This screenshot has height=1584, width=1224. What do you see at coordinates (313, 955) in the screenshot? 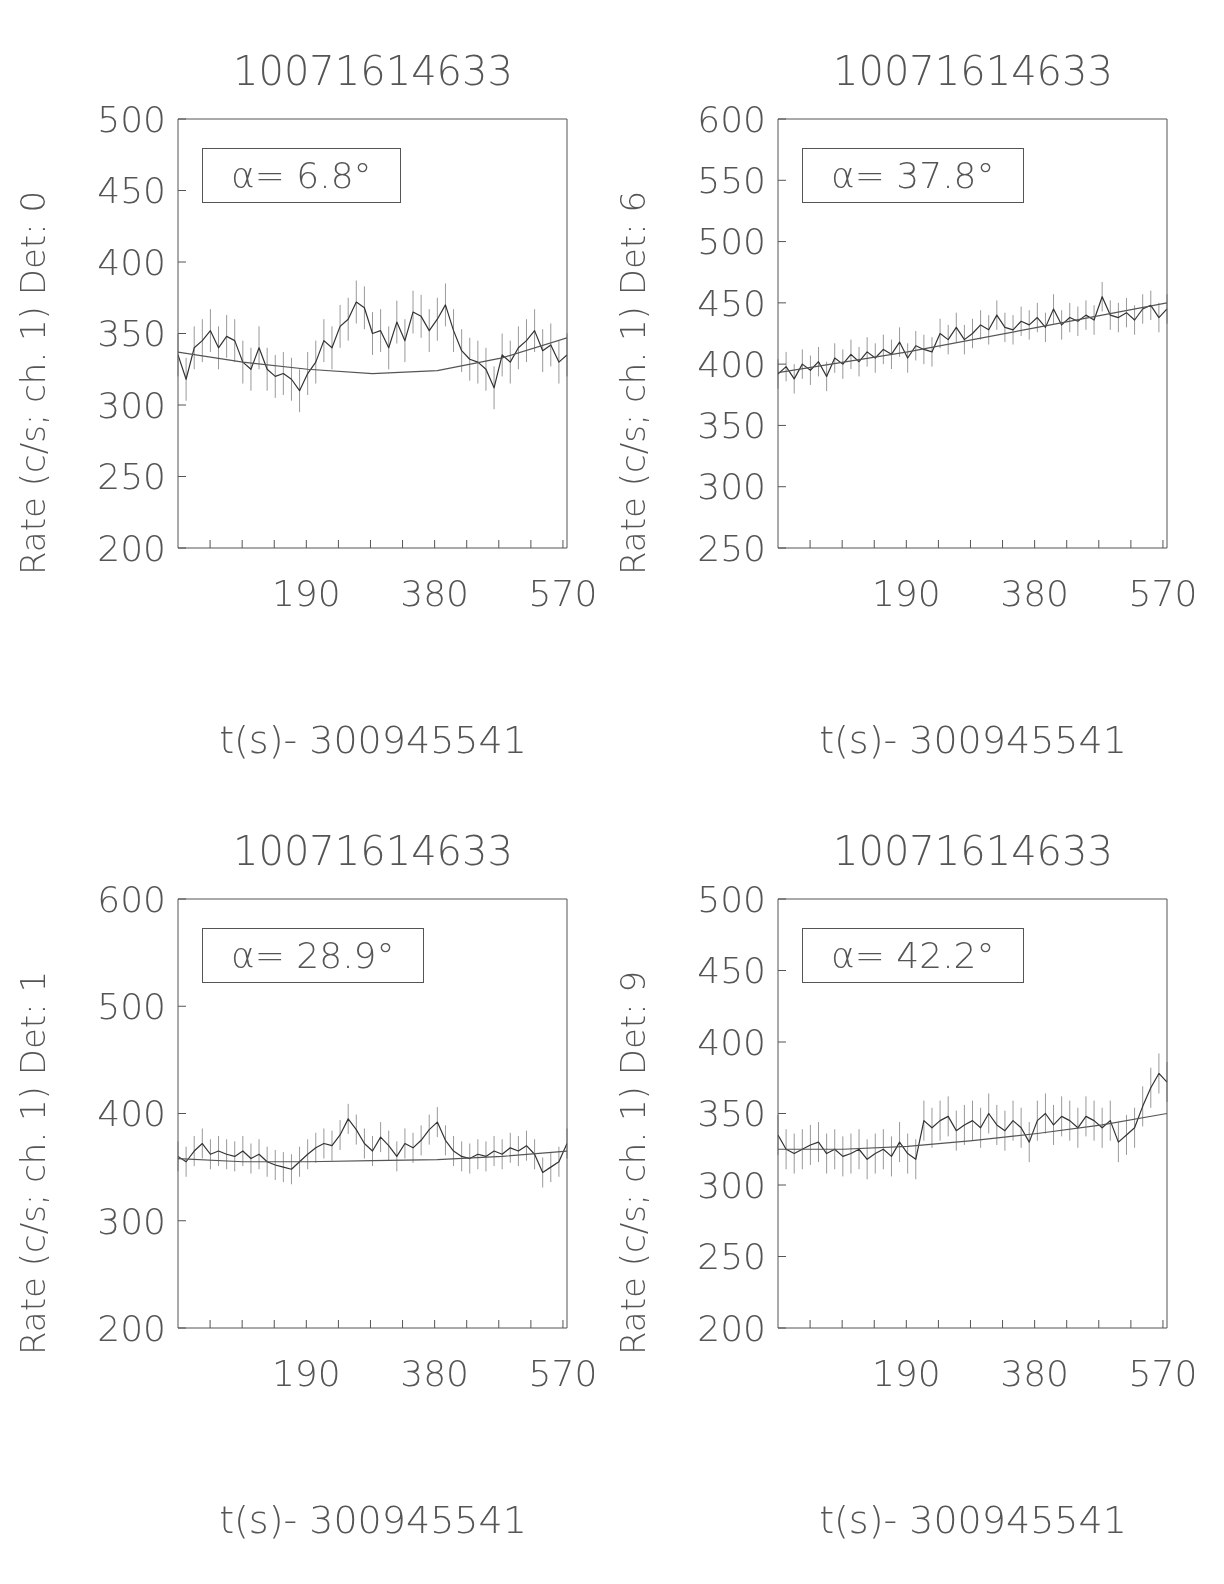
I see `annotation: α= 28.9°` at bounding box center [313, 955].